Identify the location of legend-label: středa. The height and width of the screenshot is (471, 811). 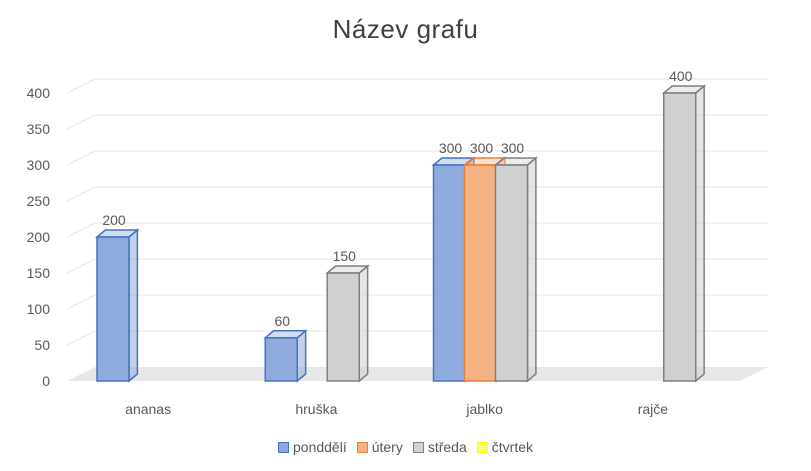
(447, 447).